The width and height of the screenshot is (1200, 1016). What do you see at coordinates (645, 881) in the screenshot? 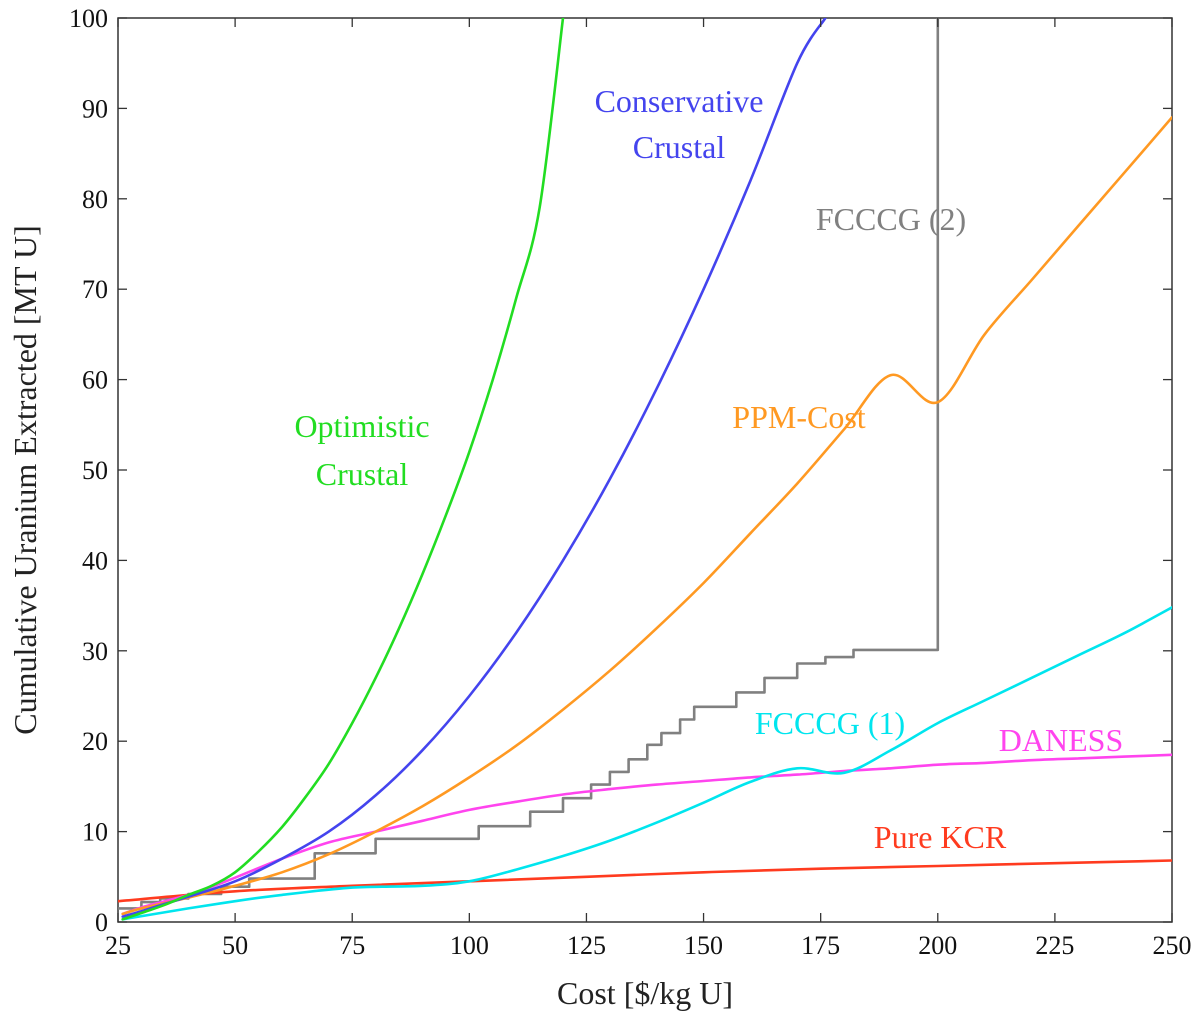
I see `series-line-pure-kcr` at bounding box center [645, 881].